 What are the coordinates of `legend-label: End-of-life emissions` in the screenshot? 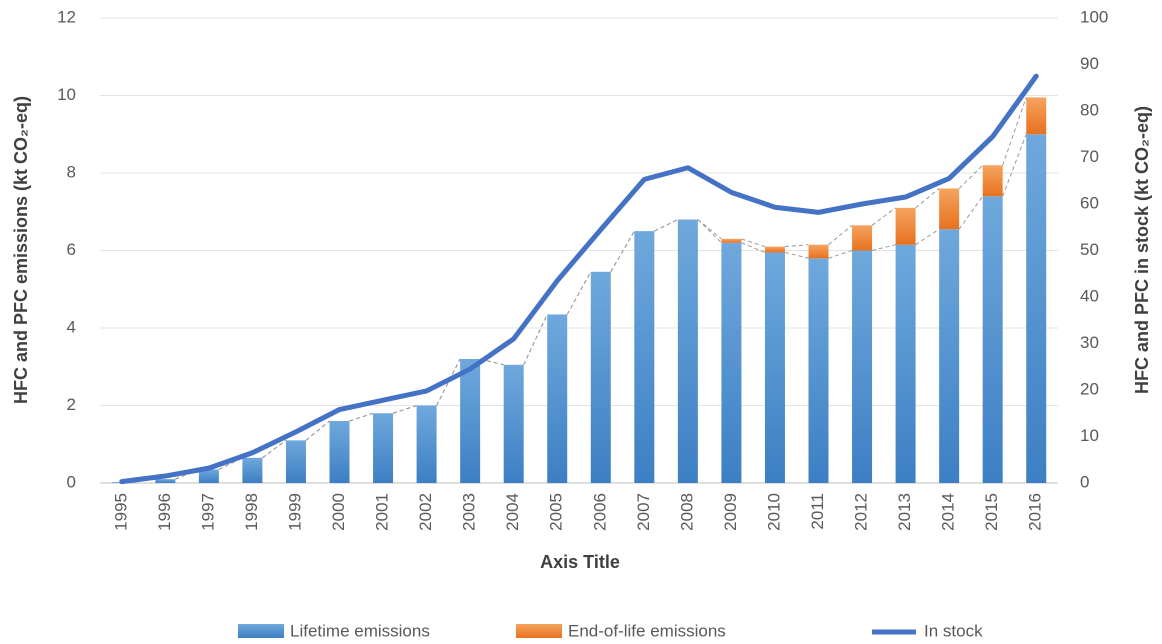 It's located at (647, 630).